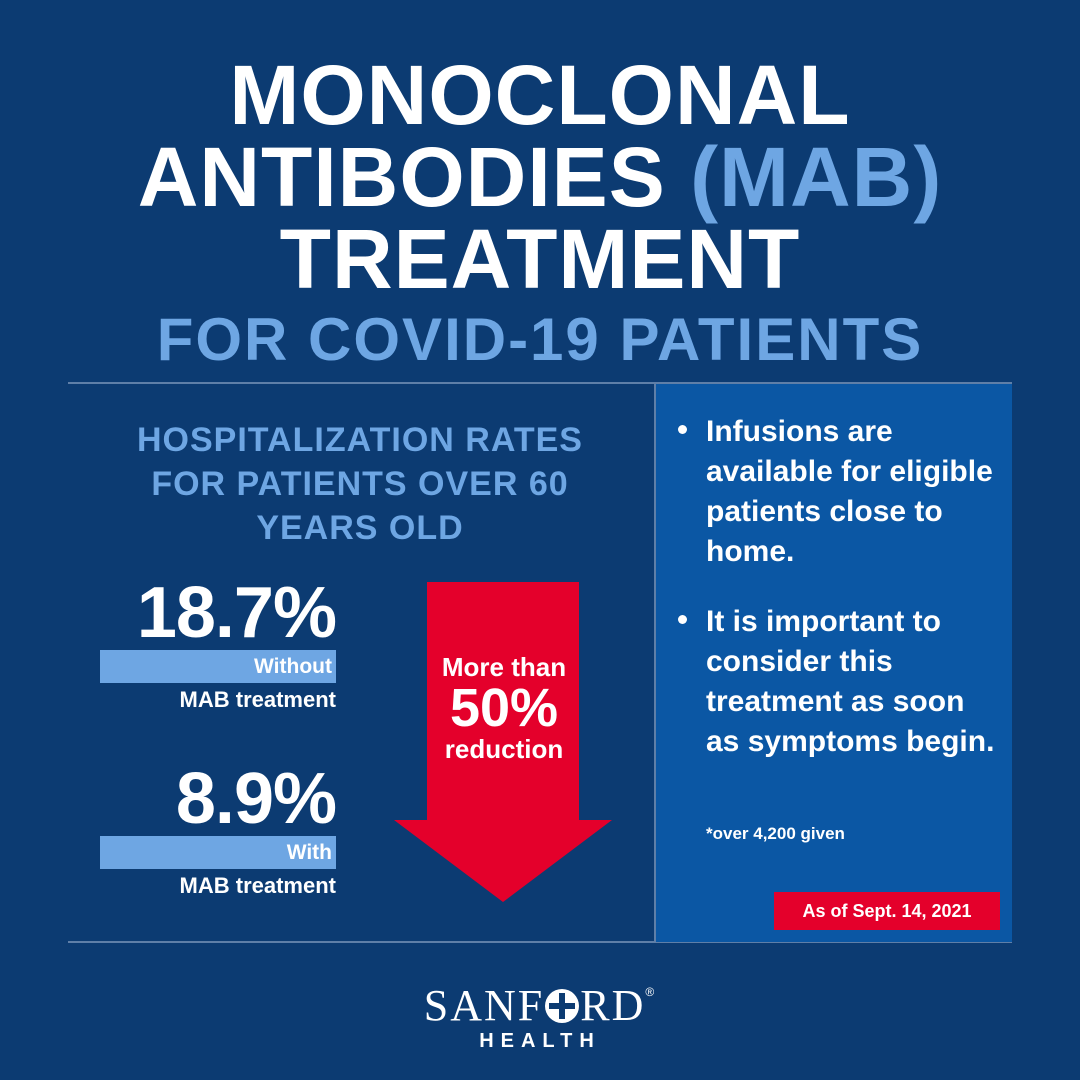 The height and width of the screenshot is (1080, 1080). What do you see at coordinates (655, 662) in the screenshot?
I see `divider-vertical` at bounding box center [655, 662].